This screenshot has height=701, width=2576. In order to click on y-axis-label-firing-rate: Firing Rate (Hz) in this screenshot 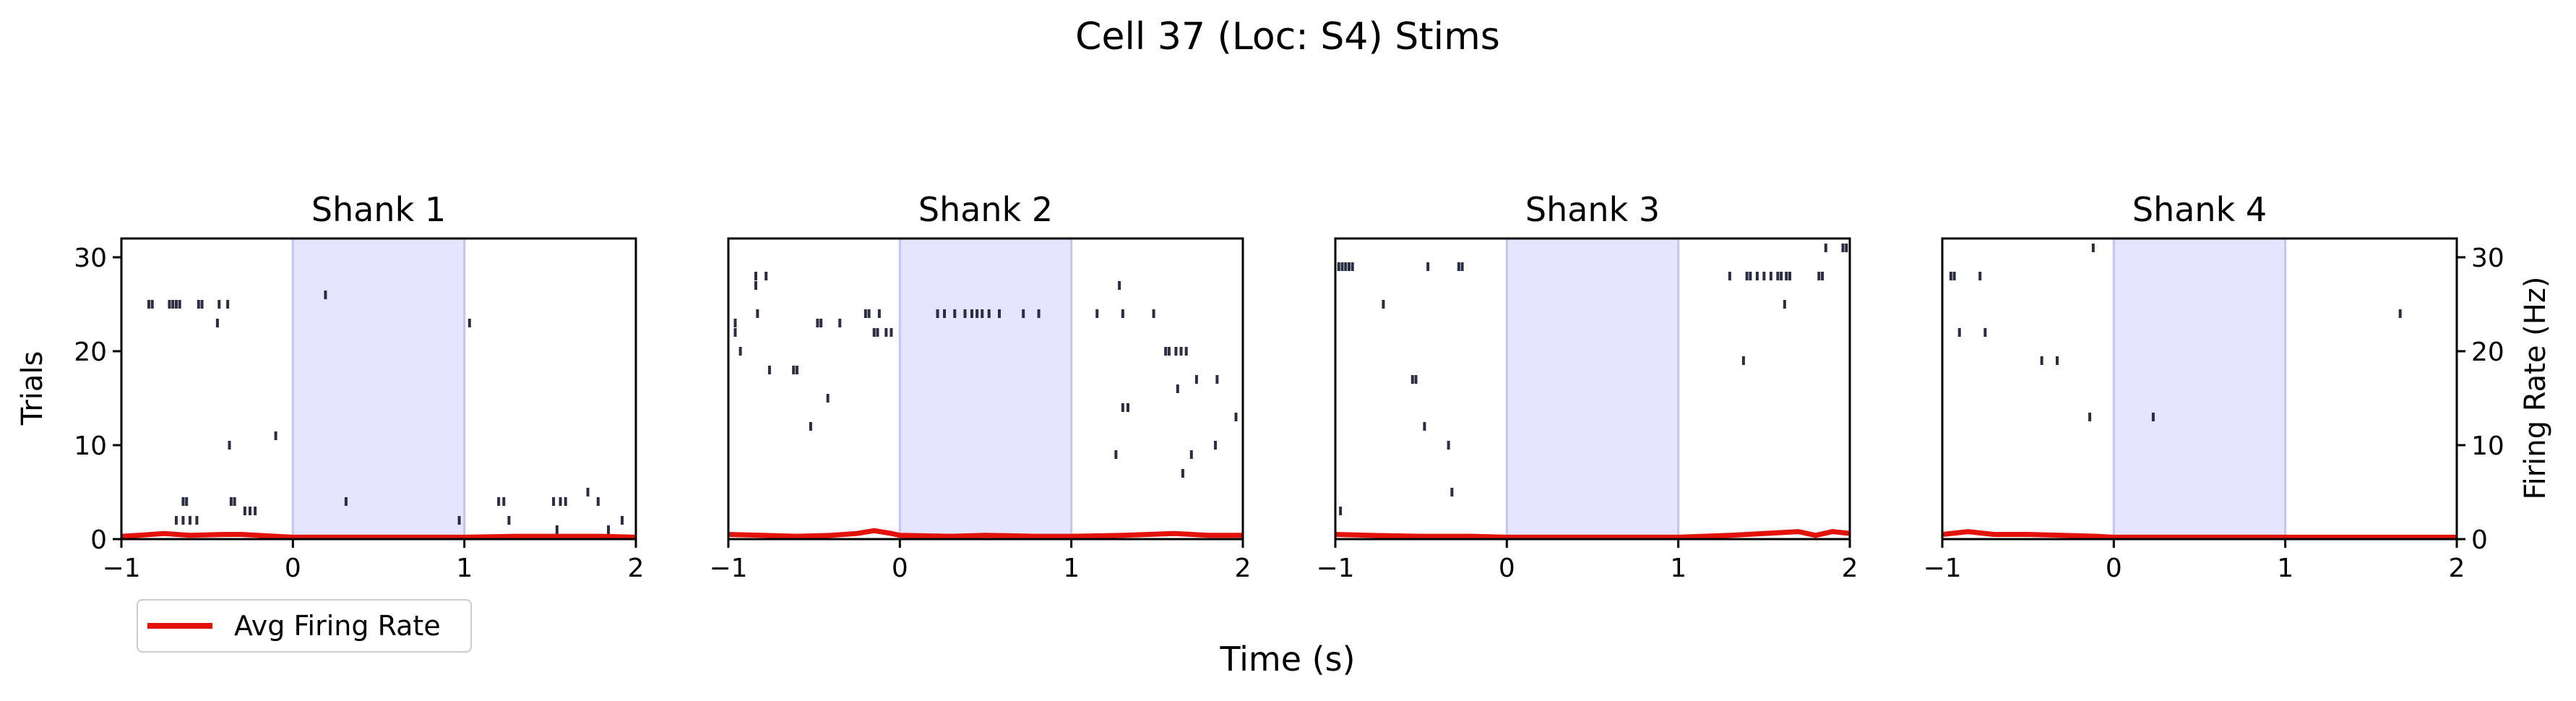, I will do `click(2535, 389)`.